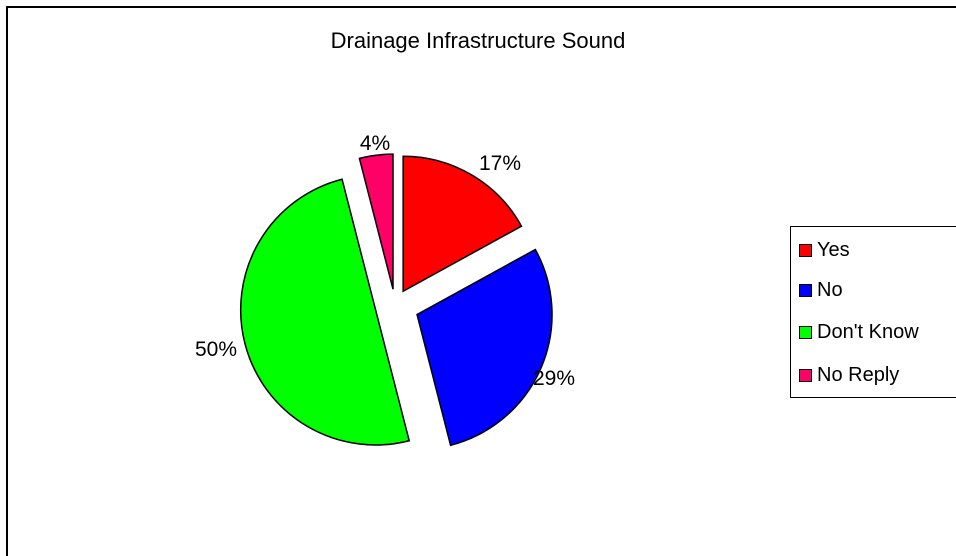 Image resolution: width=956 pixels, height=556 pixels. I want to click on legend-swatch-no-reply, so click(805, 375).